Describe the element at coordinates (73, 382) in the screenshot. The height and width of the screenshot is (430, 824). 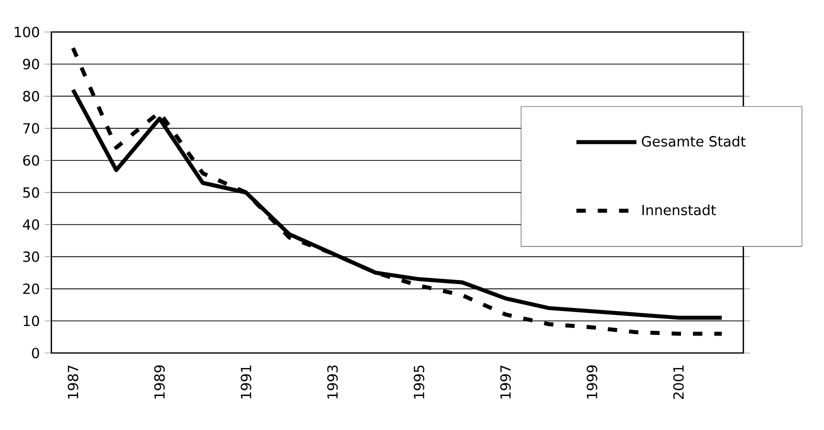
I see `x-tick-label: 1987` at that location.